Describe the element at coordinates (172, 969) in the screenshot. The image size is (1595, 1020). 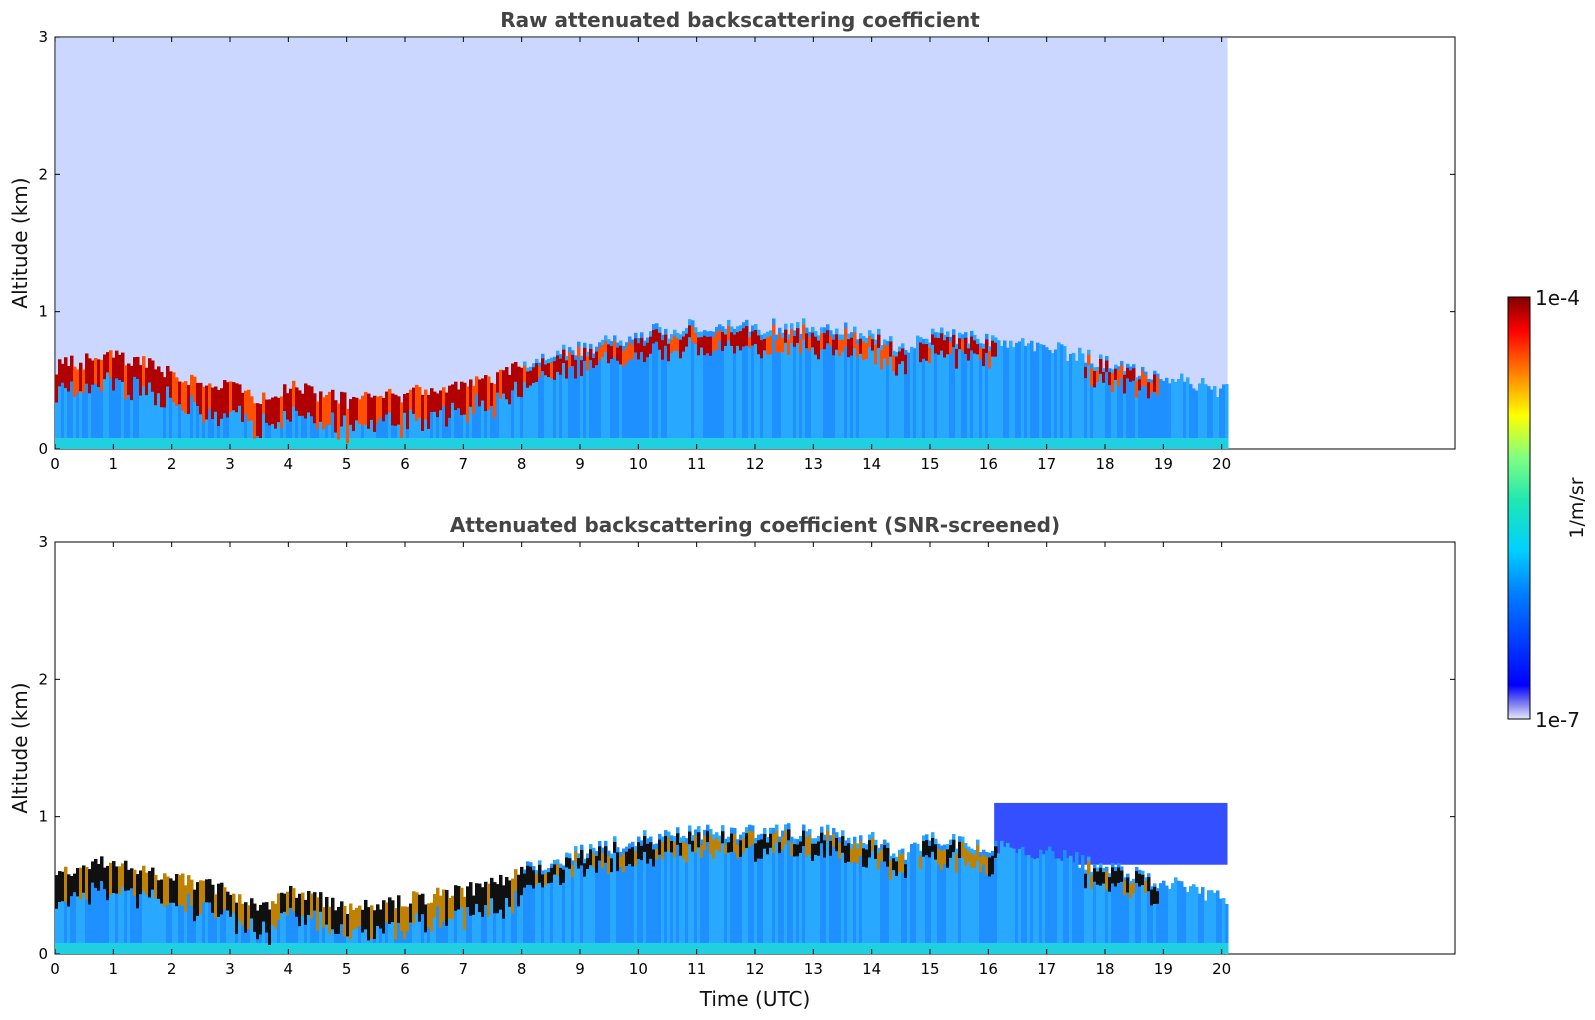
I see `x-tick-label: 2` at that location.